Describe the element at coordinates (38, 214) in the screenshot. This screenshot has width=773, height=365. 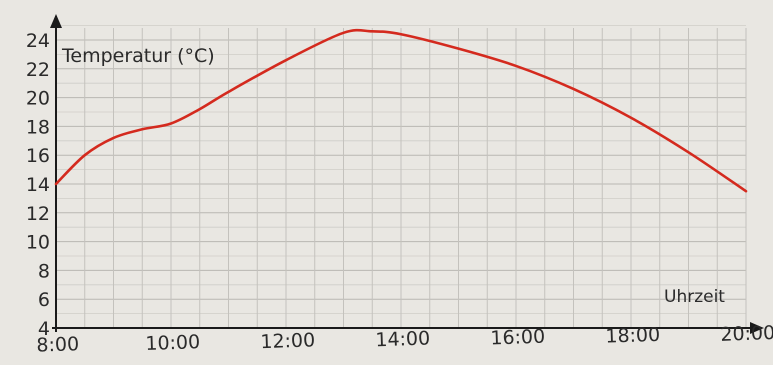
I see `y-tick-label: 12` at that location.